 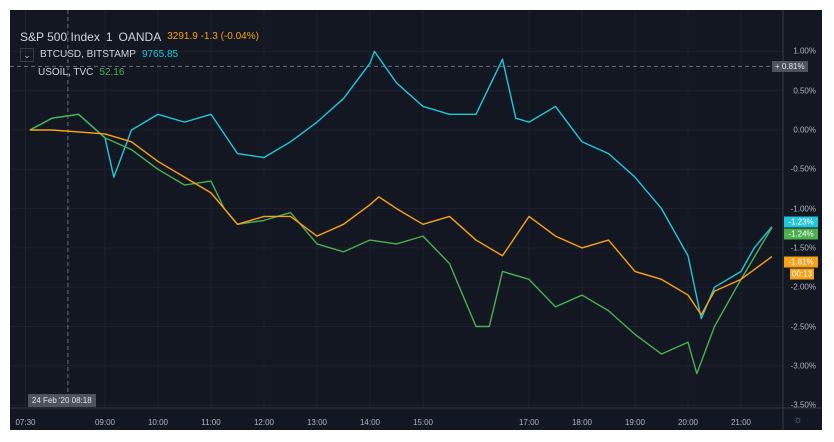 I want to click on y-tick-label: 0.00%, so click(x=804, y=130).